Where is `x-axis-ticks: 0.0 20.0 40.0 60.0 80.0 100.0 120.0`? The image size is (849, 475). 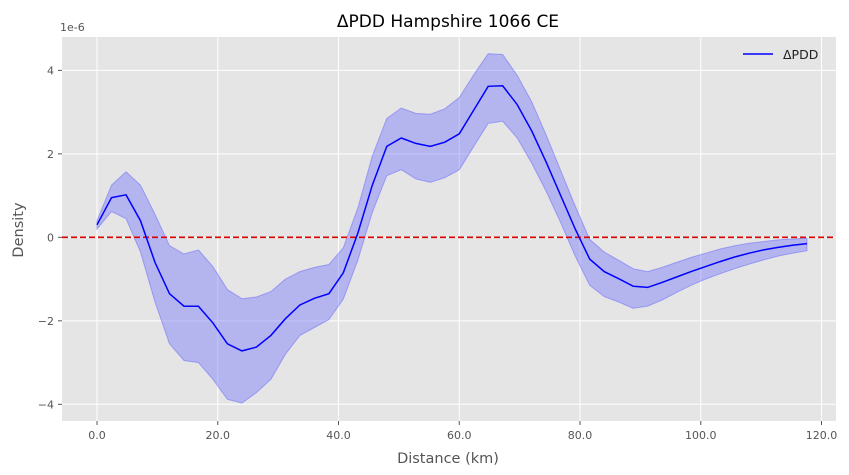 x-axis-ticks: 0.0 20.0 40.0 60.0 80.0 100.0 120.0 is located at coordinates (462, 431).